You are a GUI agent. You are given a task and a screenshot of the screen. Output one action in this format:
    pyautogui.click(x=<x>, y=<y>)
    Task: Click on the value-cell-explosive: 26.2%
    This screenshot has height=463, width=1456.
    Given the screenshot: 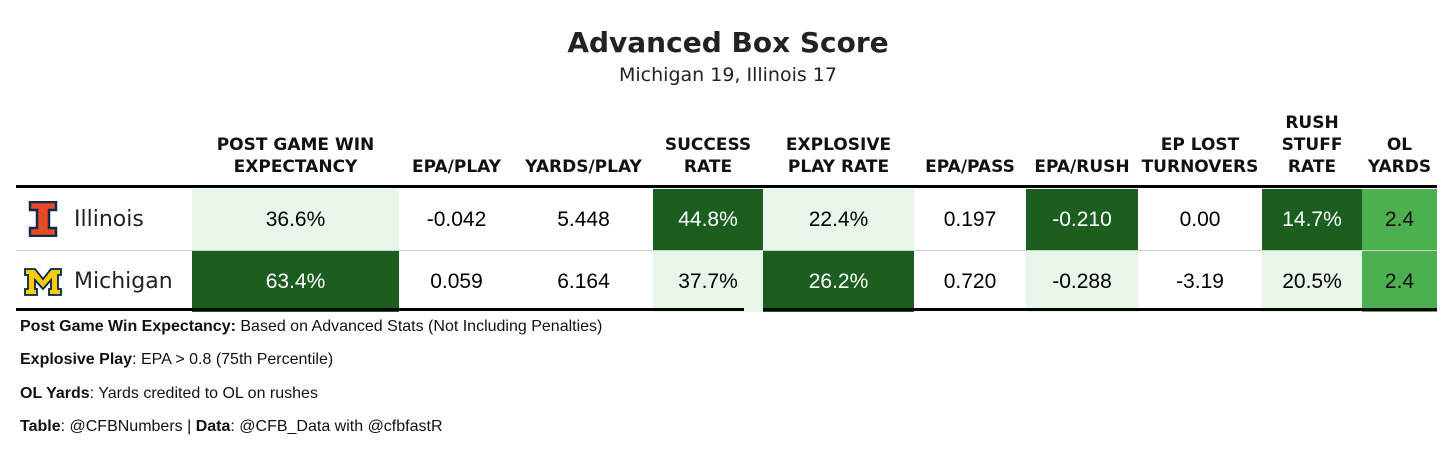 What is the action you would take?
    pyautogui.click(x=838, y=281)
    